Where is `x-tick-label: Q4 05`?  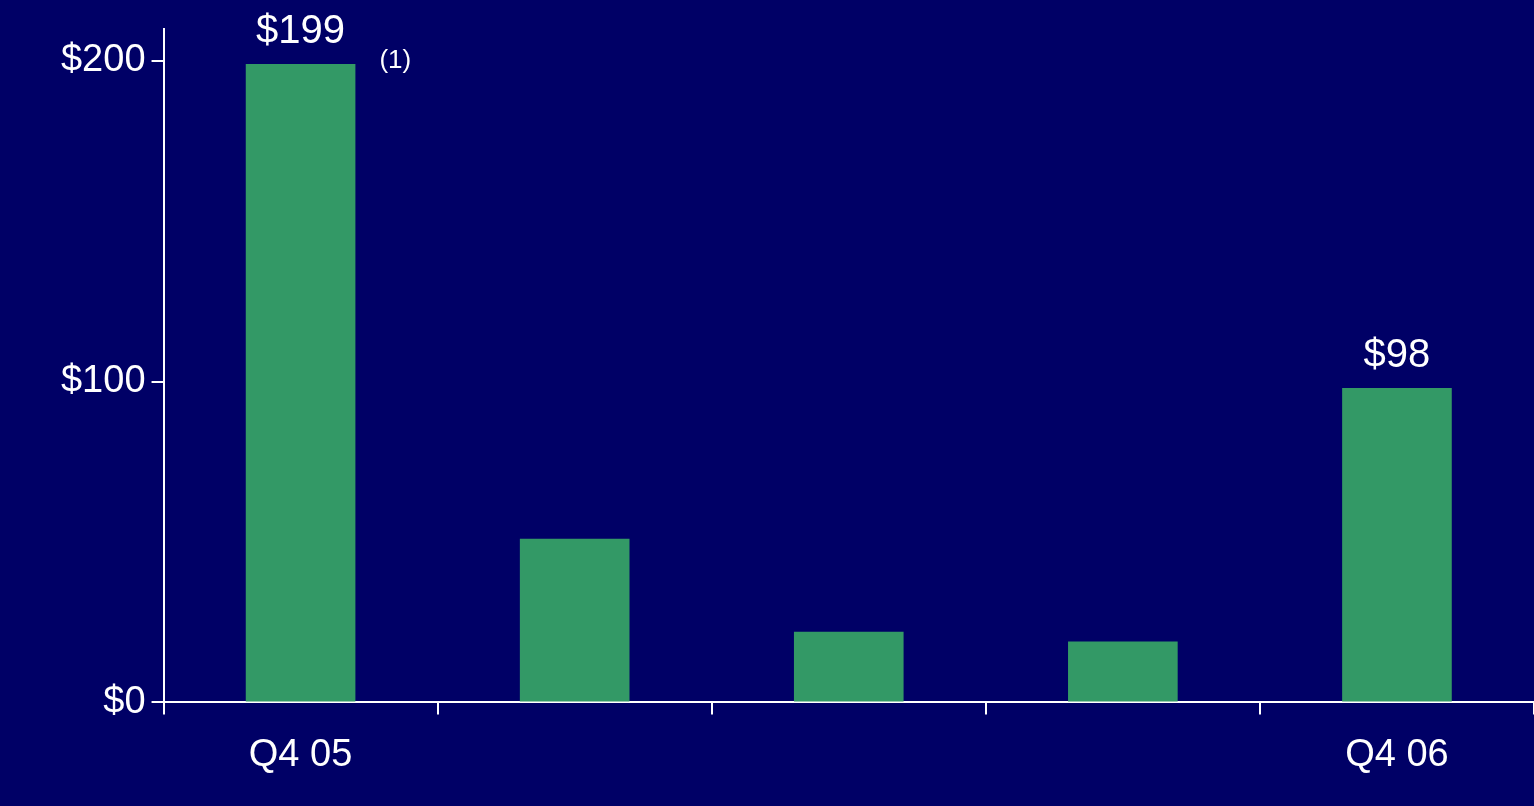
x-tick-label: Q4 05 is located at coordinates (300, 752).